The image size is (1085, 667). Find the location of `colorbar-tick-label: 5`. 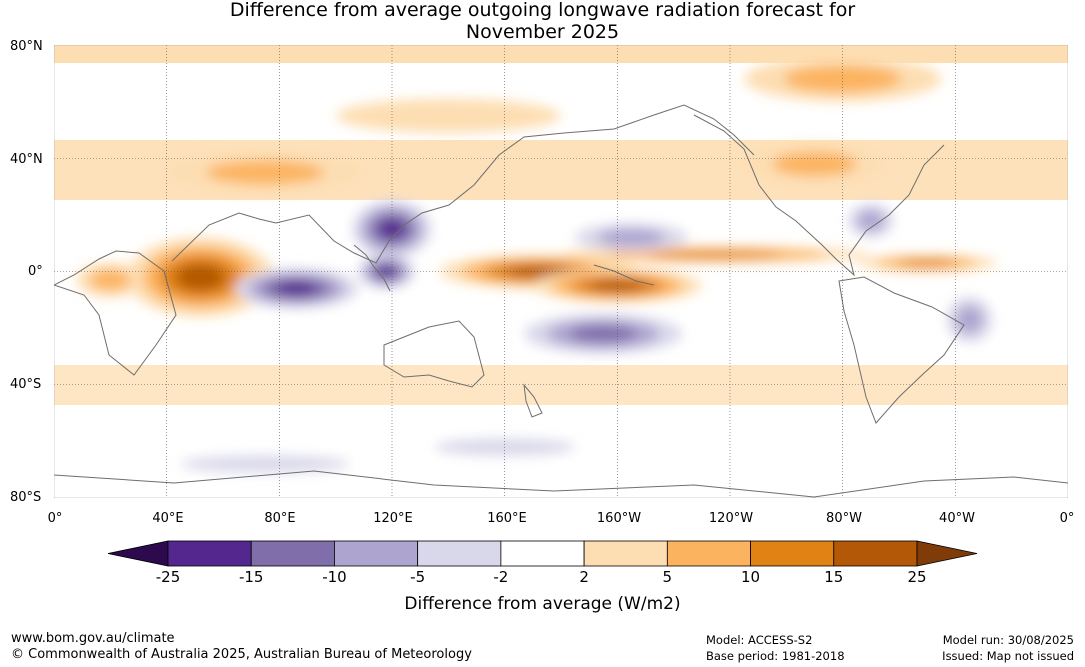

colorbar-tick-label: 5 is located at coordinates (667, 577).